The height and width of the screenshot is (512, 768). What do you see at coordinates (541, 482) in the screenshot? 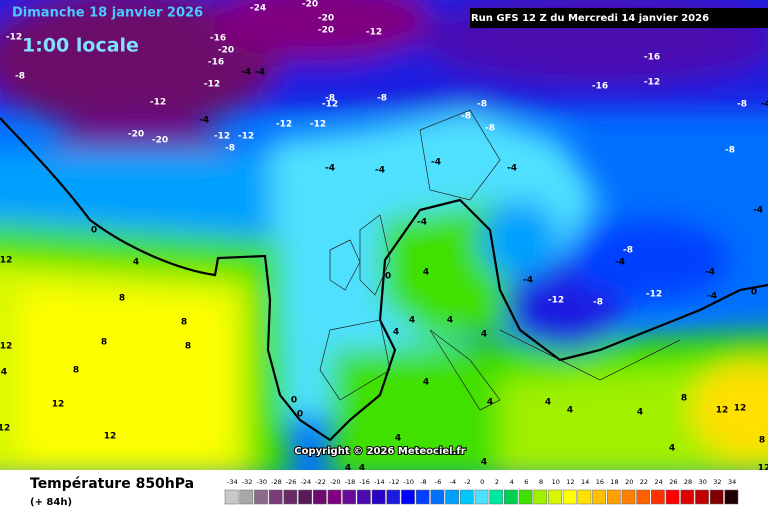
I see `colorbar-label: 8` at bounding box center [541, 482].